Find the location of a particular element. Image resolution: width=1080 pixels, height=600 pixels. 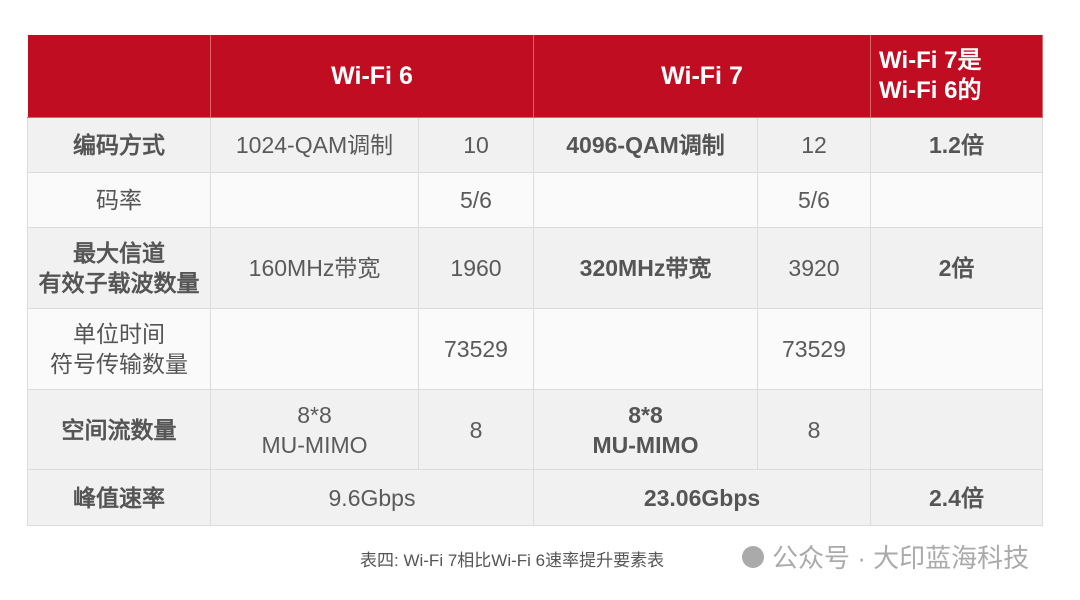

peak-label: 峰值速率 is located at coordinates (119, 497).